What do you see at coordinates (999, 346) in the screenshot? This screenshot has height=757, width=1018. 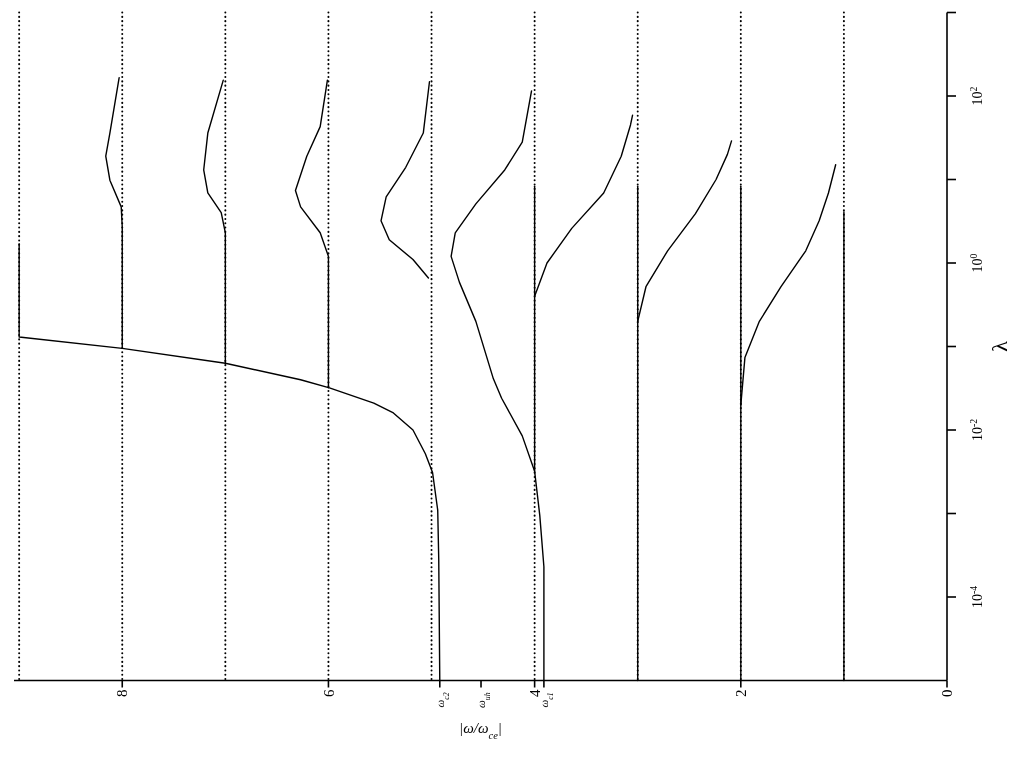 I see `y-axis-title: λ` at bounding box center [999, 346].